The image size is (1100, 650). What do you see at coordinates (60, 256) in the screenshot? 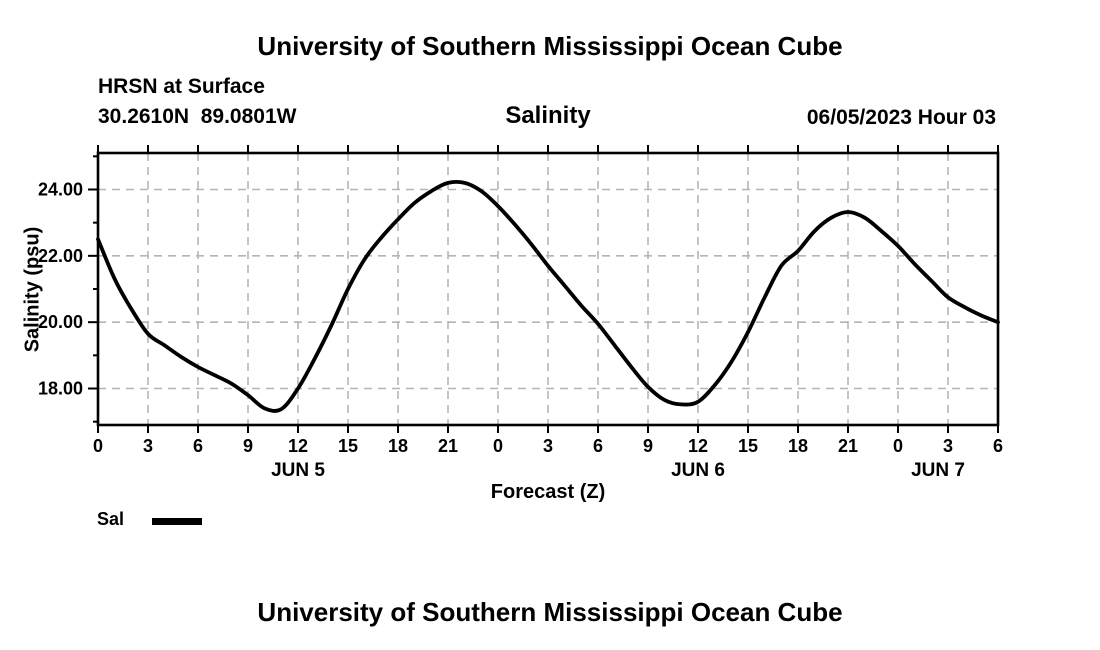
I see `y-tick-label: 22.00` at bounding box center [60, 256].